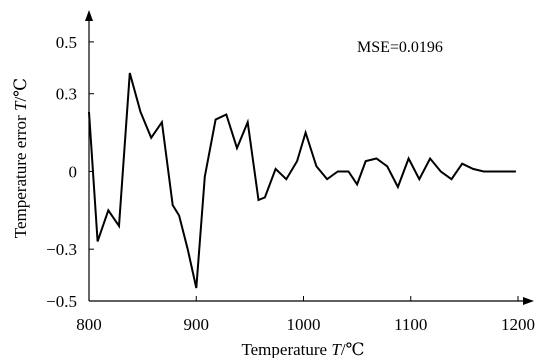  I want to click on x-tick-label: 1000, so click(304, 324).